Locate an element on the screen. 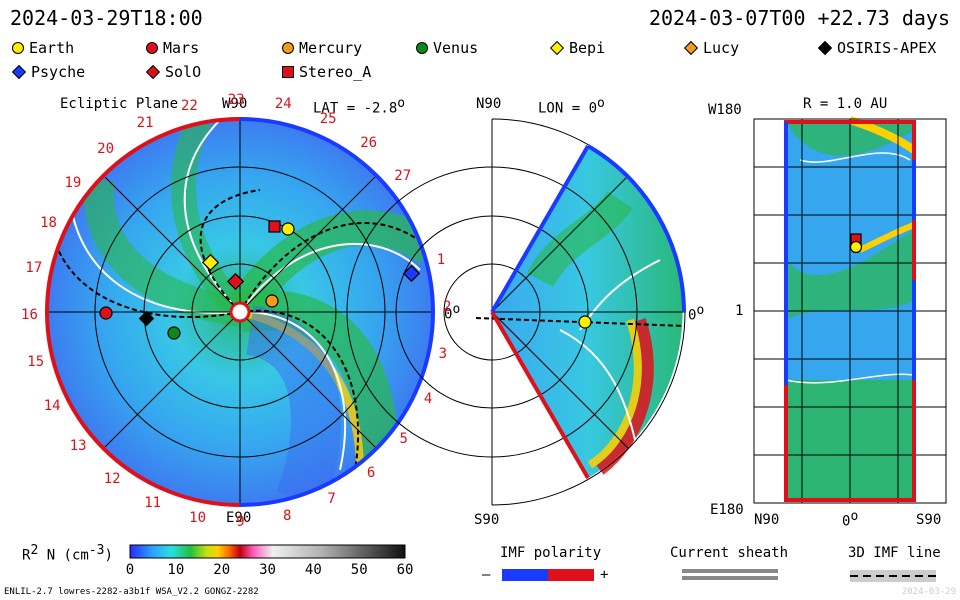  sector-label: 13 is located at coordinates (78, 445).